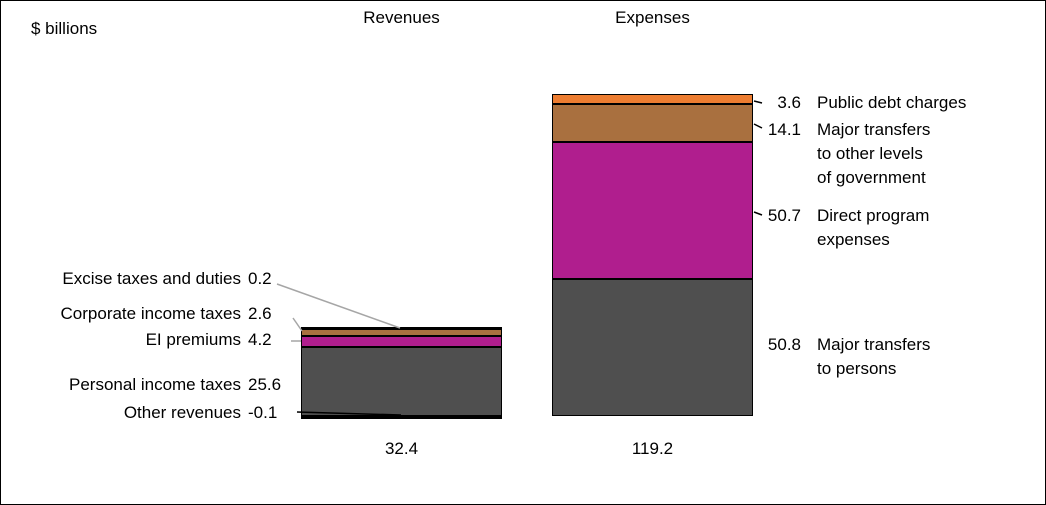  What do you see at coordinates (260, 278) in the screenshot?
I see `revenue-label-value: 0.2` at bounding box center [260, 278].